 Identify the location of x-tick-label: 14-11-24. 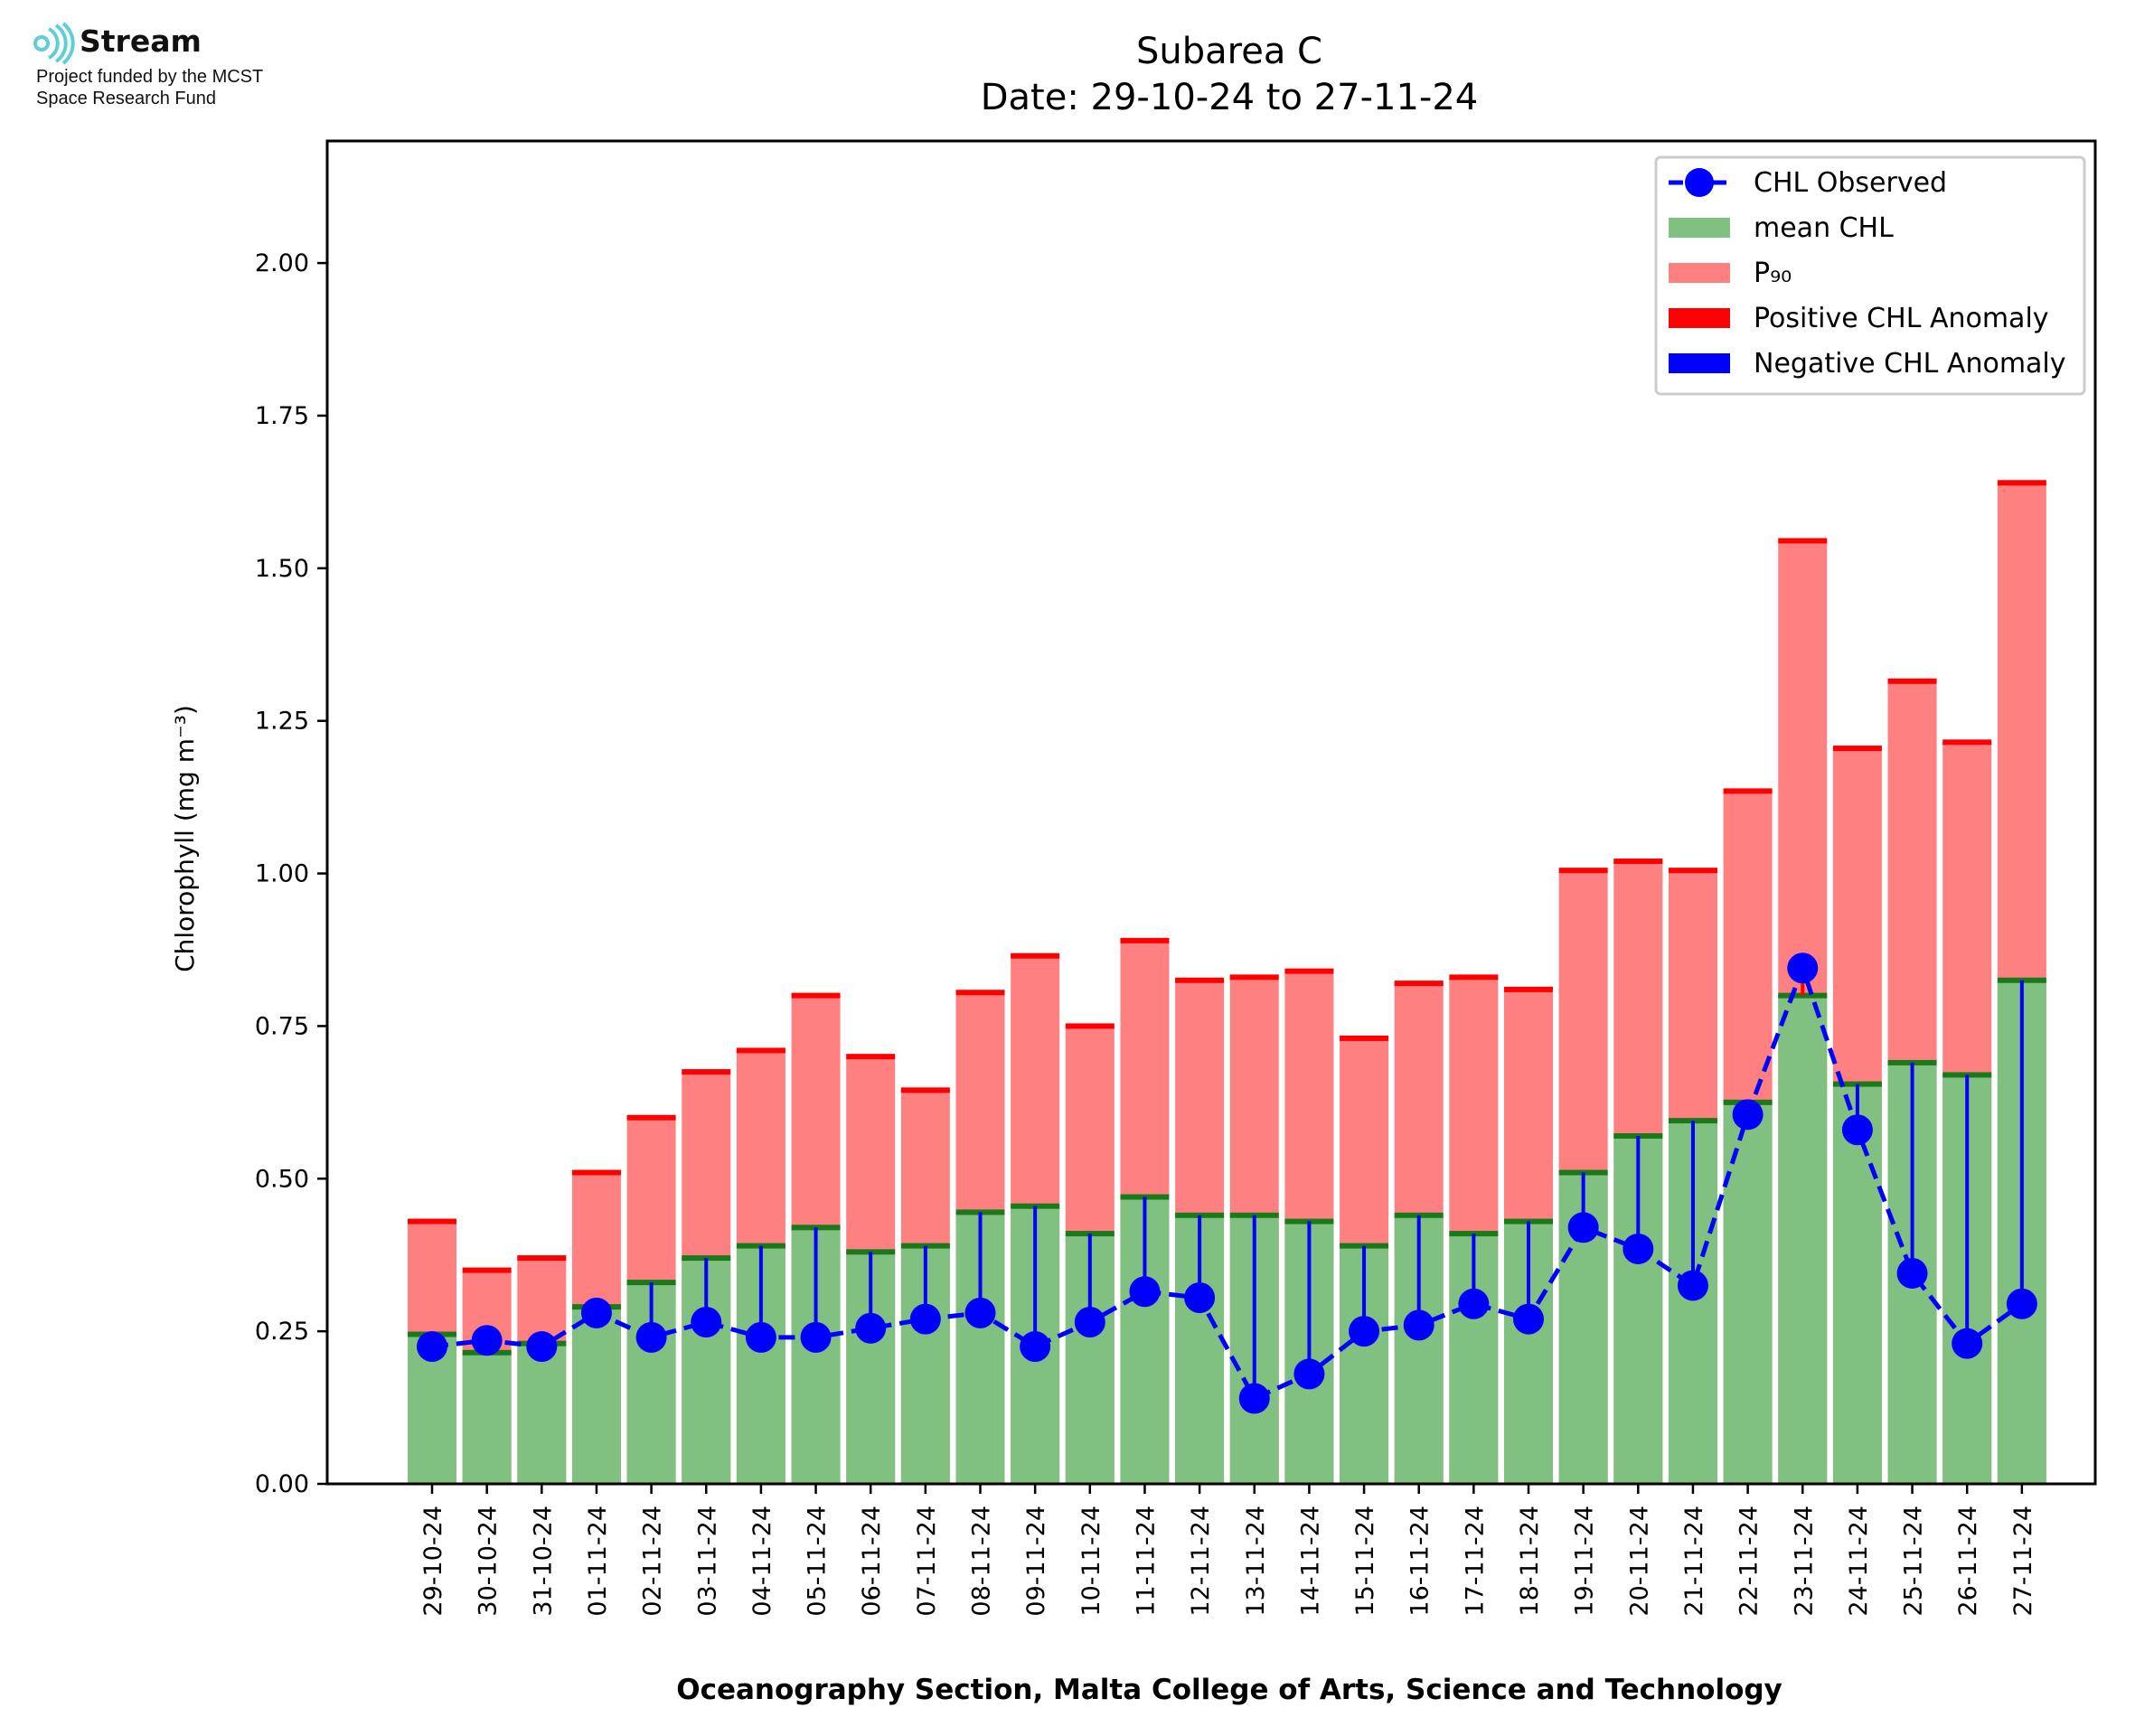
(1310, 1562).